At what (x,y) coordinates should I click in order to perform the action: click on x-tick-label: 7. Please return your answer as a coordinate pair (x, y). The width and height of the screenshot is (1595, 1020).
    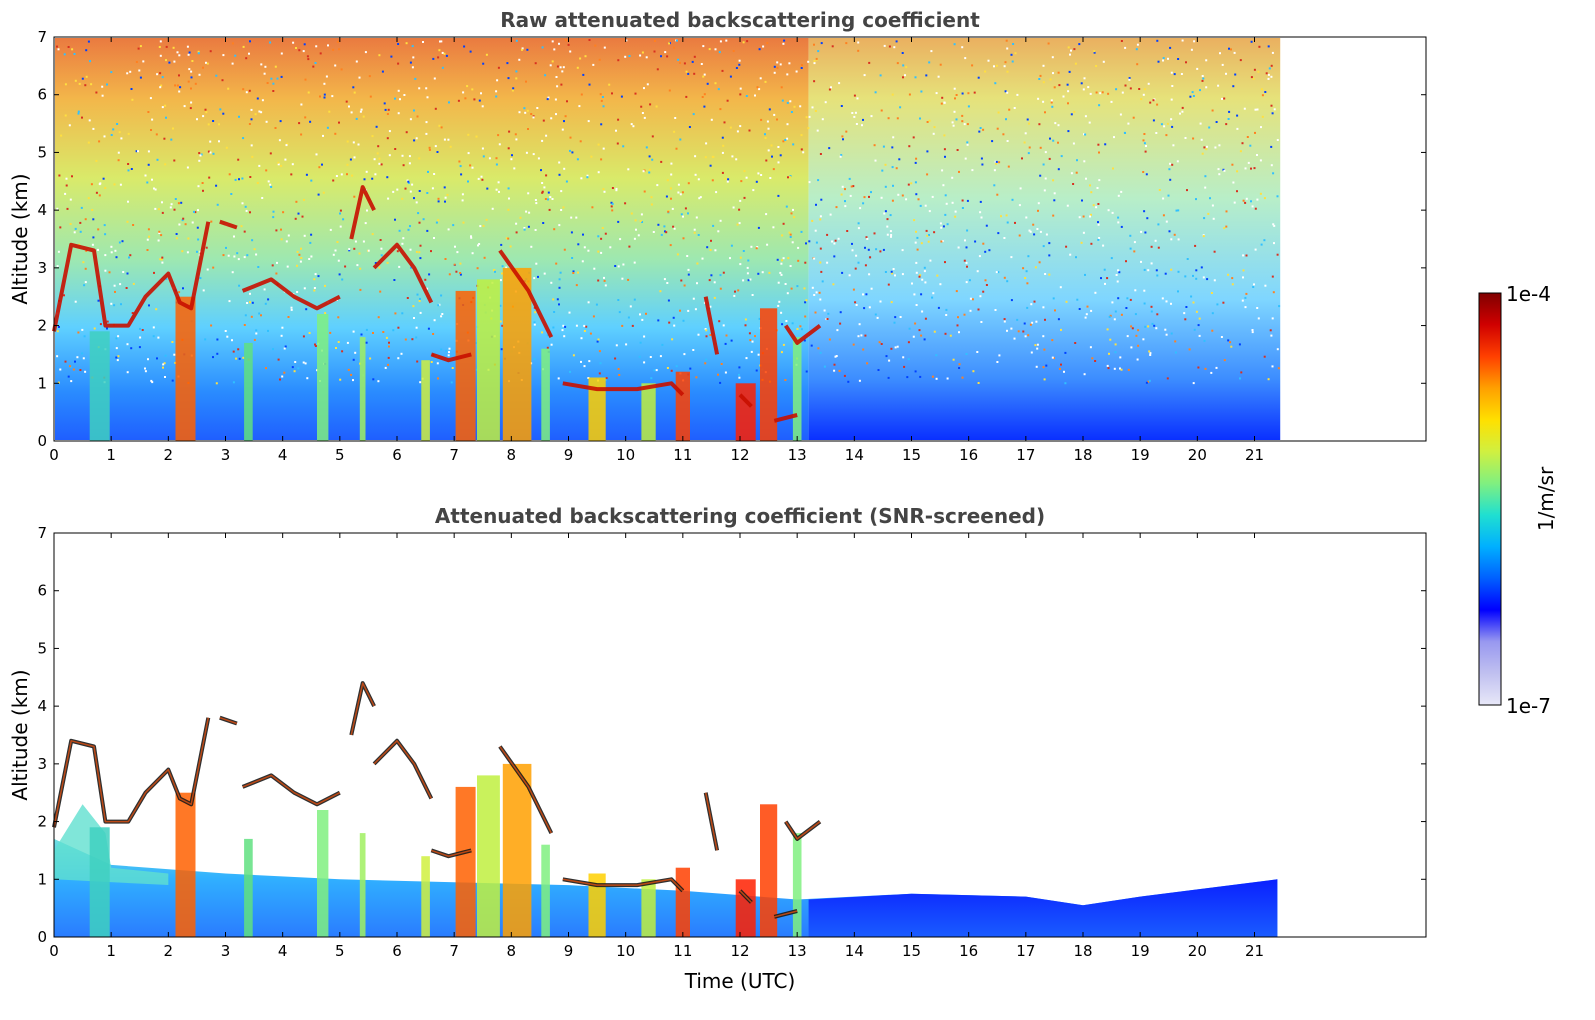
    Looking at the image, I should click on (454, 455).